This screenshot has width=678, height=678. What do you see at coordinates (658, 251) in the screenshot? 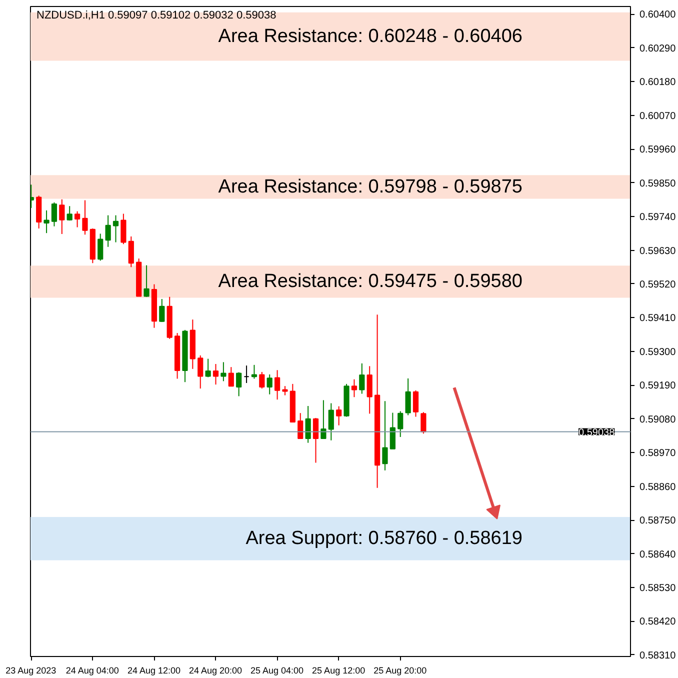
I see `y-tick-label: 0.59630` at bounding box center [658, 251].